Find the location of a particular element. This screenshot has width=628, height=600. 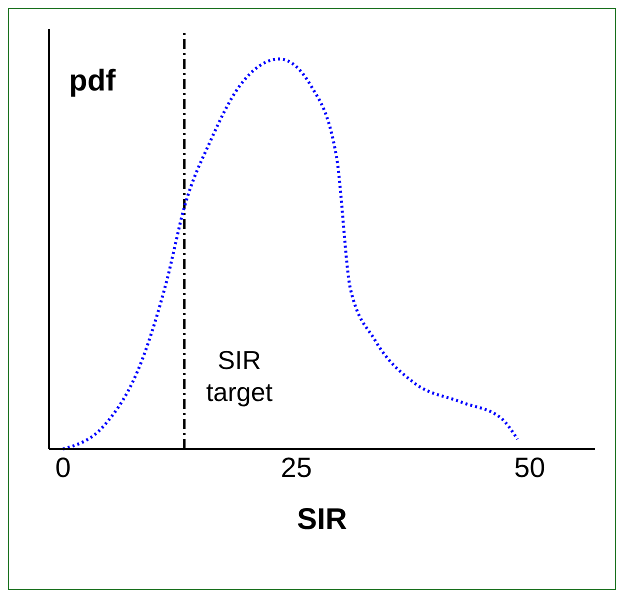

x-tick-label: 0 is located at coordinates (63, 467).